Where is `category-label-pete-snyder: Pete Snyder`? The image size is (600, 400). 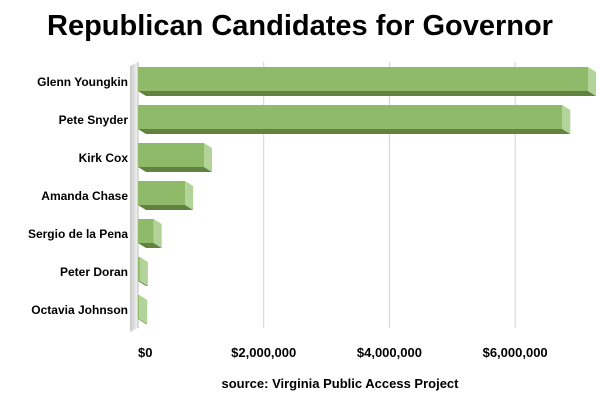 category-label-pete-snyder: Pete Snyder is located at coordinates (94, 120).